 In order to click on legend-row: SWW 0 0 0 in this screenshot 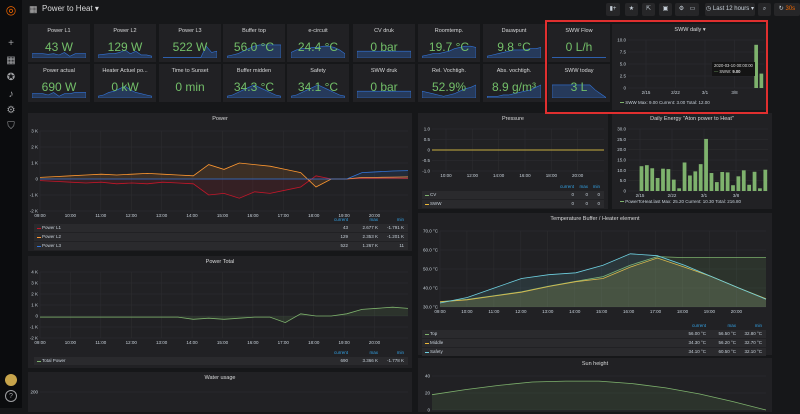, I will do `click(513, 204)`.